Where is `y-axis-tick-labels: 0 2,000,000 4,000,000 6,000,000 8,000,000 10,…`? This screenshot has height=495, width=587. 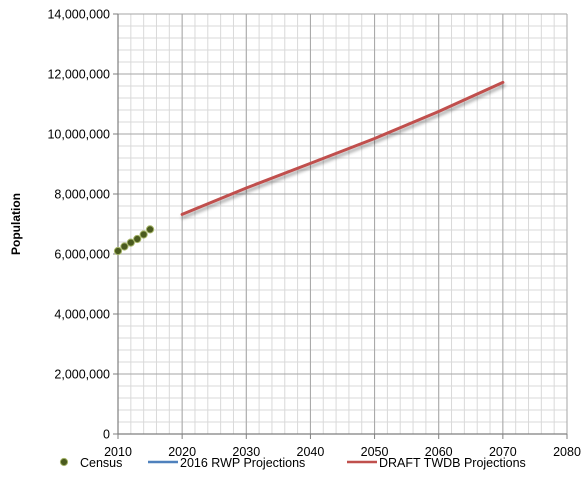 y-axis-tick-labels: 0 2,000,000 4,000,000 6,000,000 8,000,000 10,… is located at coordinates (78, 225).